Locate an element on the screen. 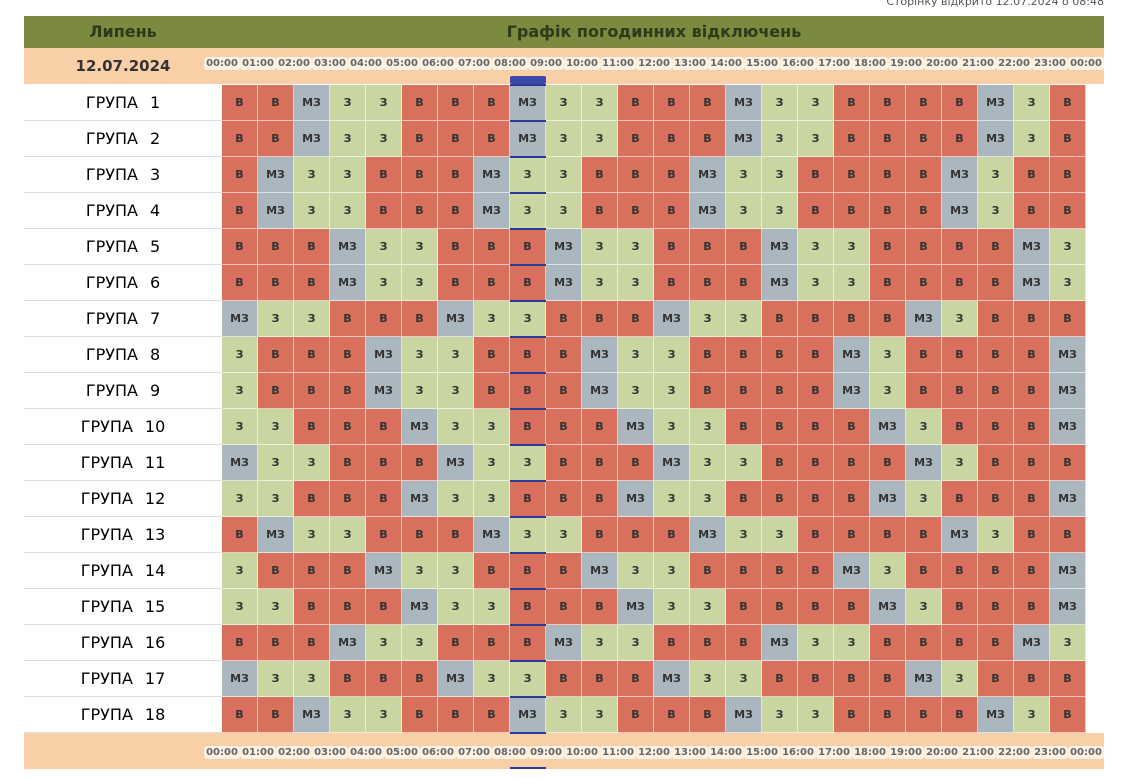 This screenshot has height=779, width=1134. group-label: ГРУПА 7 is located at coordinates (123, 319).